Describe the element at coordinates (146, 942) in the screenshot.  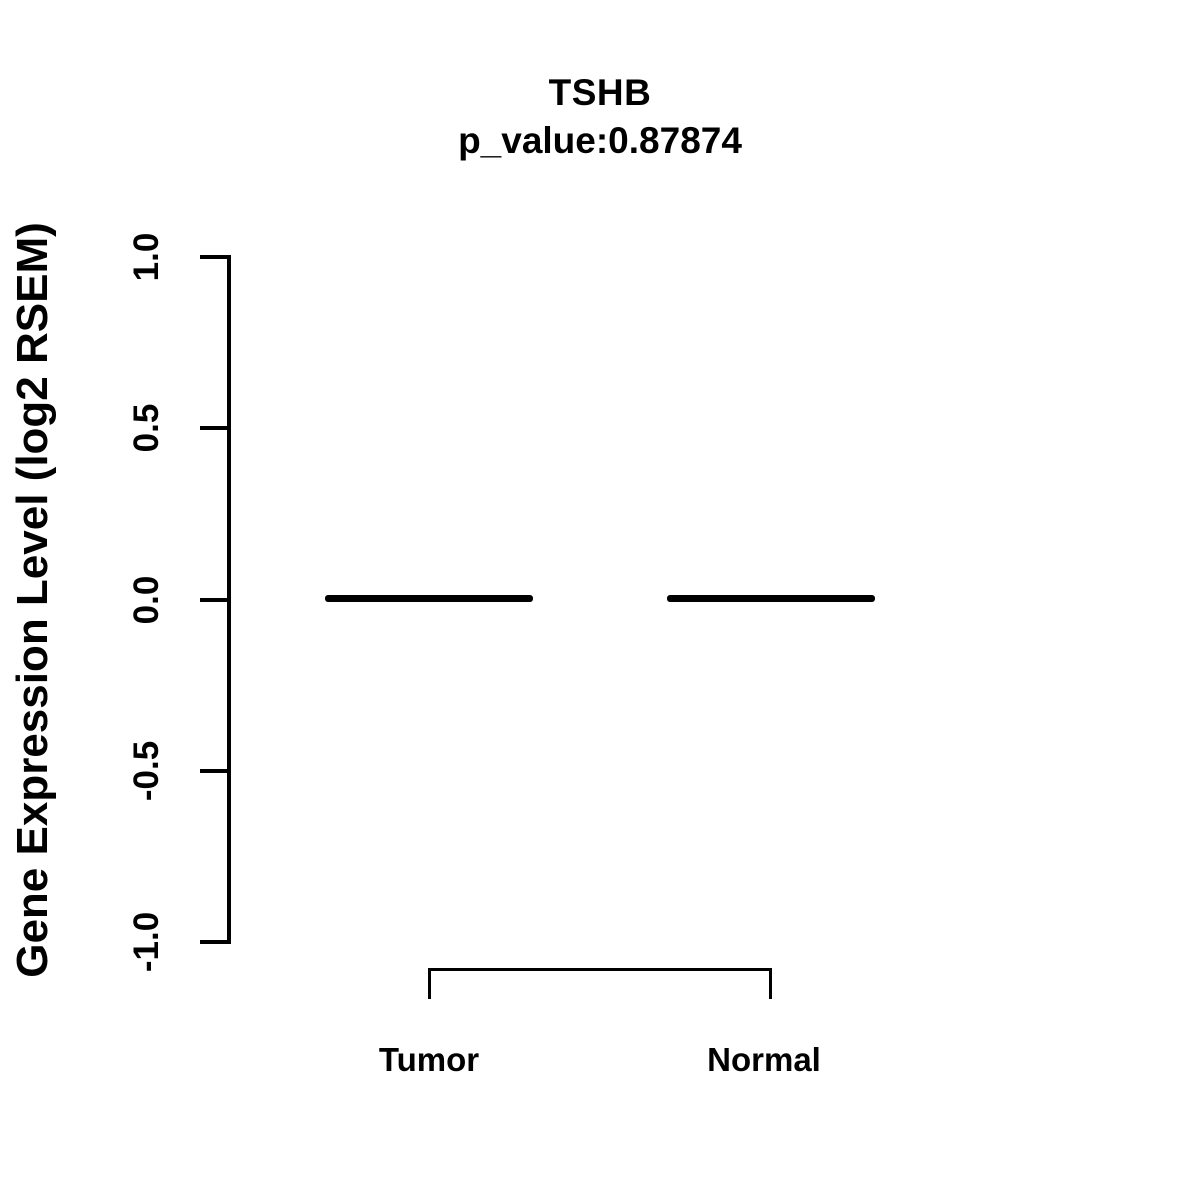
I see `y-axis-tick-label: -1.0` at that location.